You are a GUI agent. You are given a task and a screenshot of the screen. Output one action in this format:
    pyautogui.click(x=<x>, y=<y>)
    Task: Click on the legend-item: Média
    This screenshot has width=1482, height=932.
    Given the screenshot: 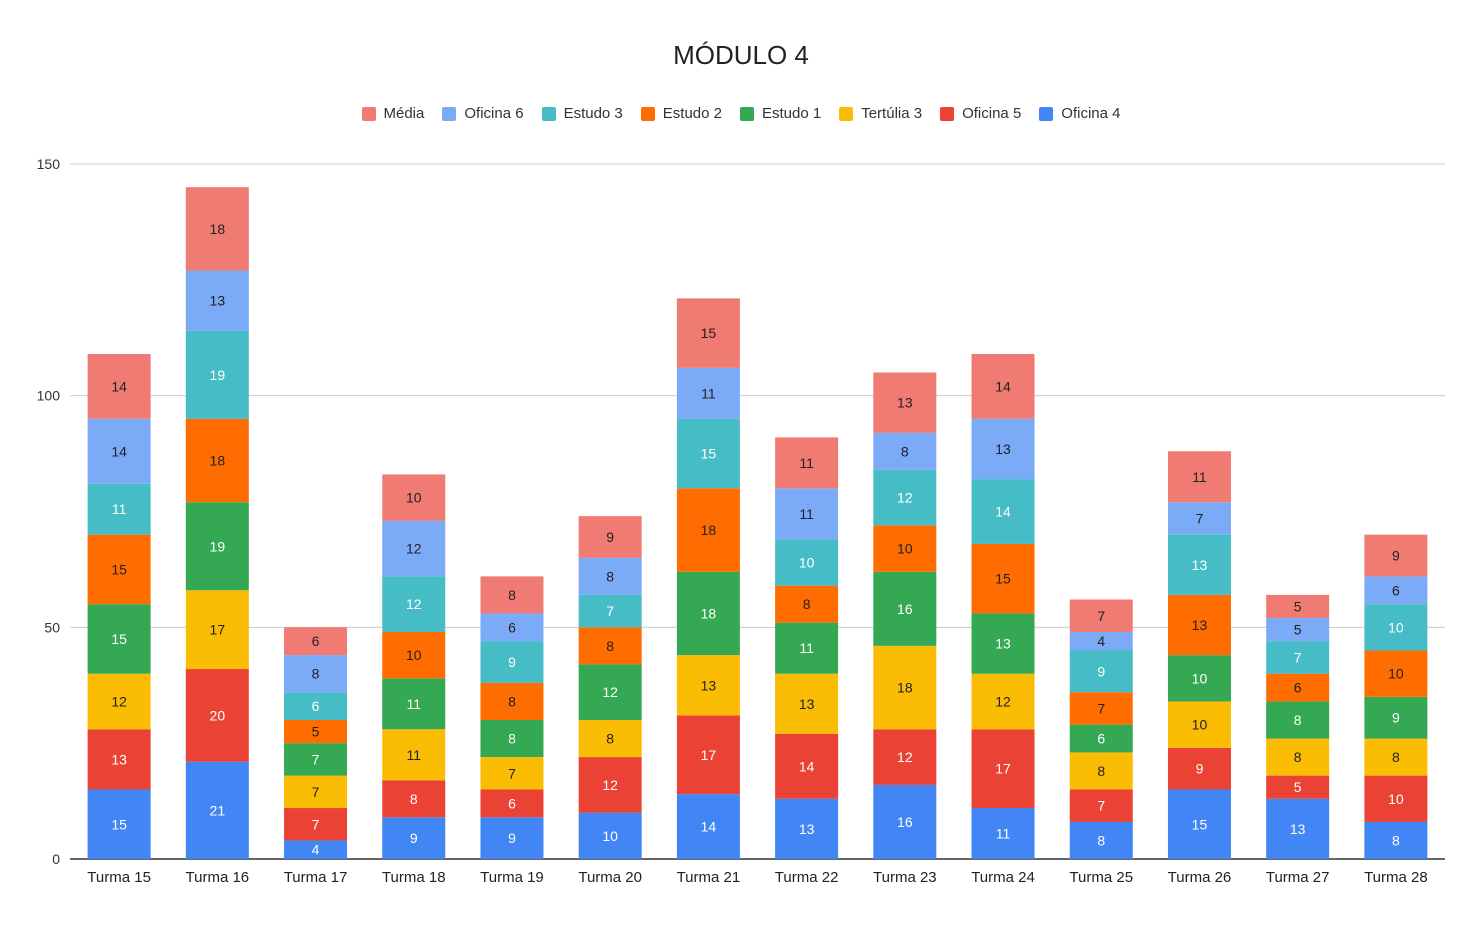 What is the action you would take?
    pyautogui.click(x=392, y=113)
    